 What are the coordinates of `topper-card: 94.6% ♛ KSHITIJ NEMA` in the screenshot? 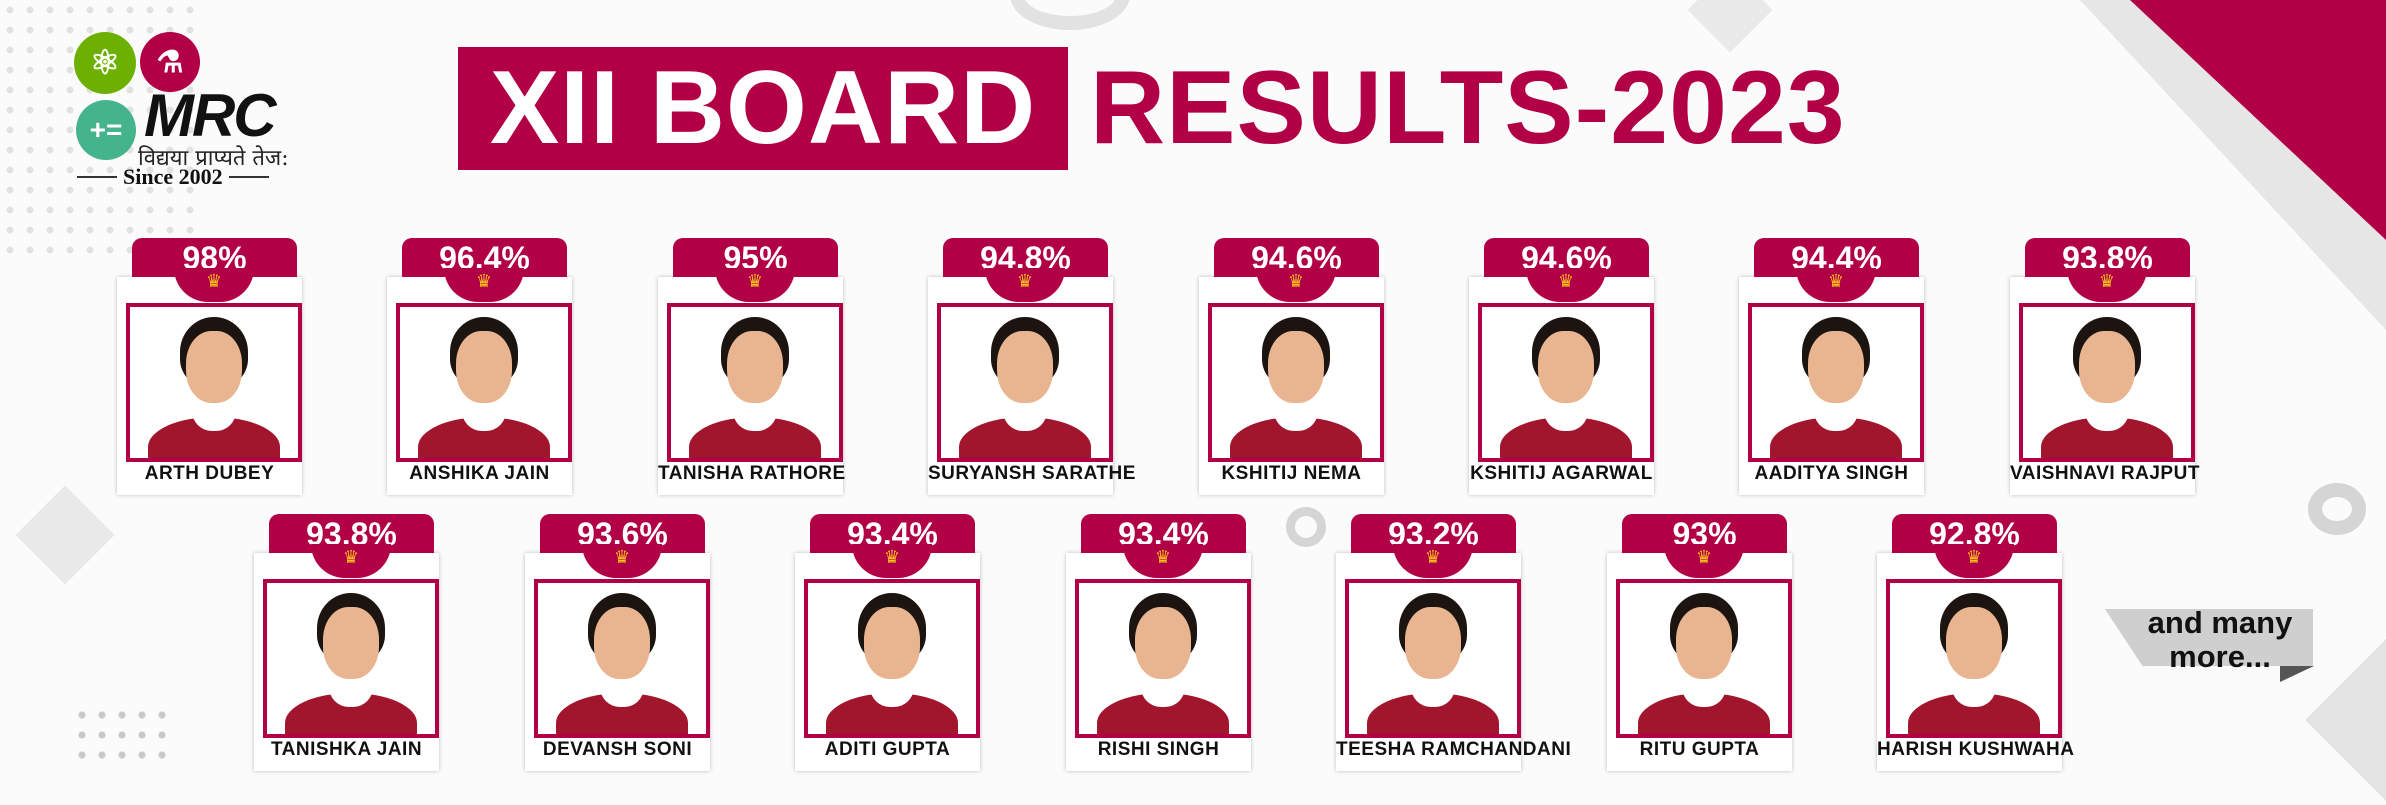 It's located at (1291, 366).